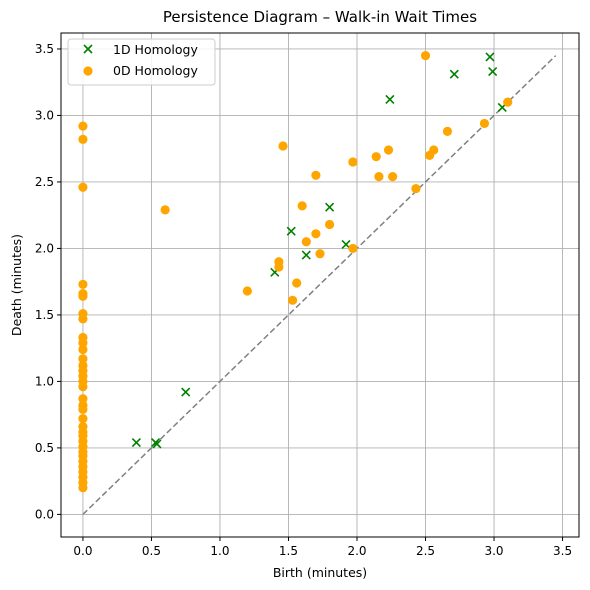 The height and width of the screenshot is (590, 590). I want to click on x-tick-label: 3.5, so click(562, 551).